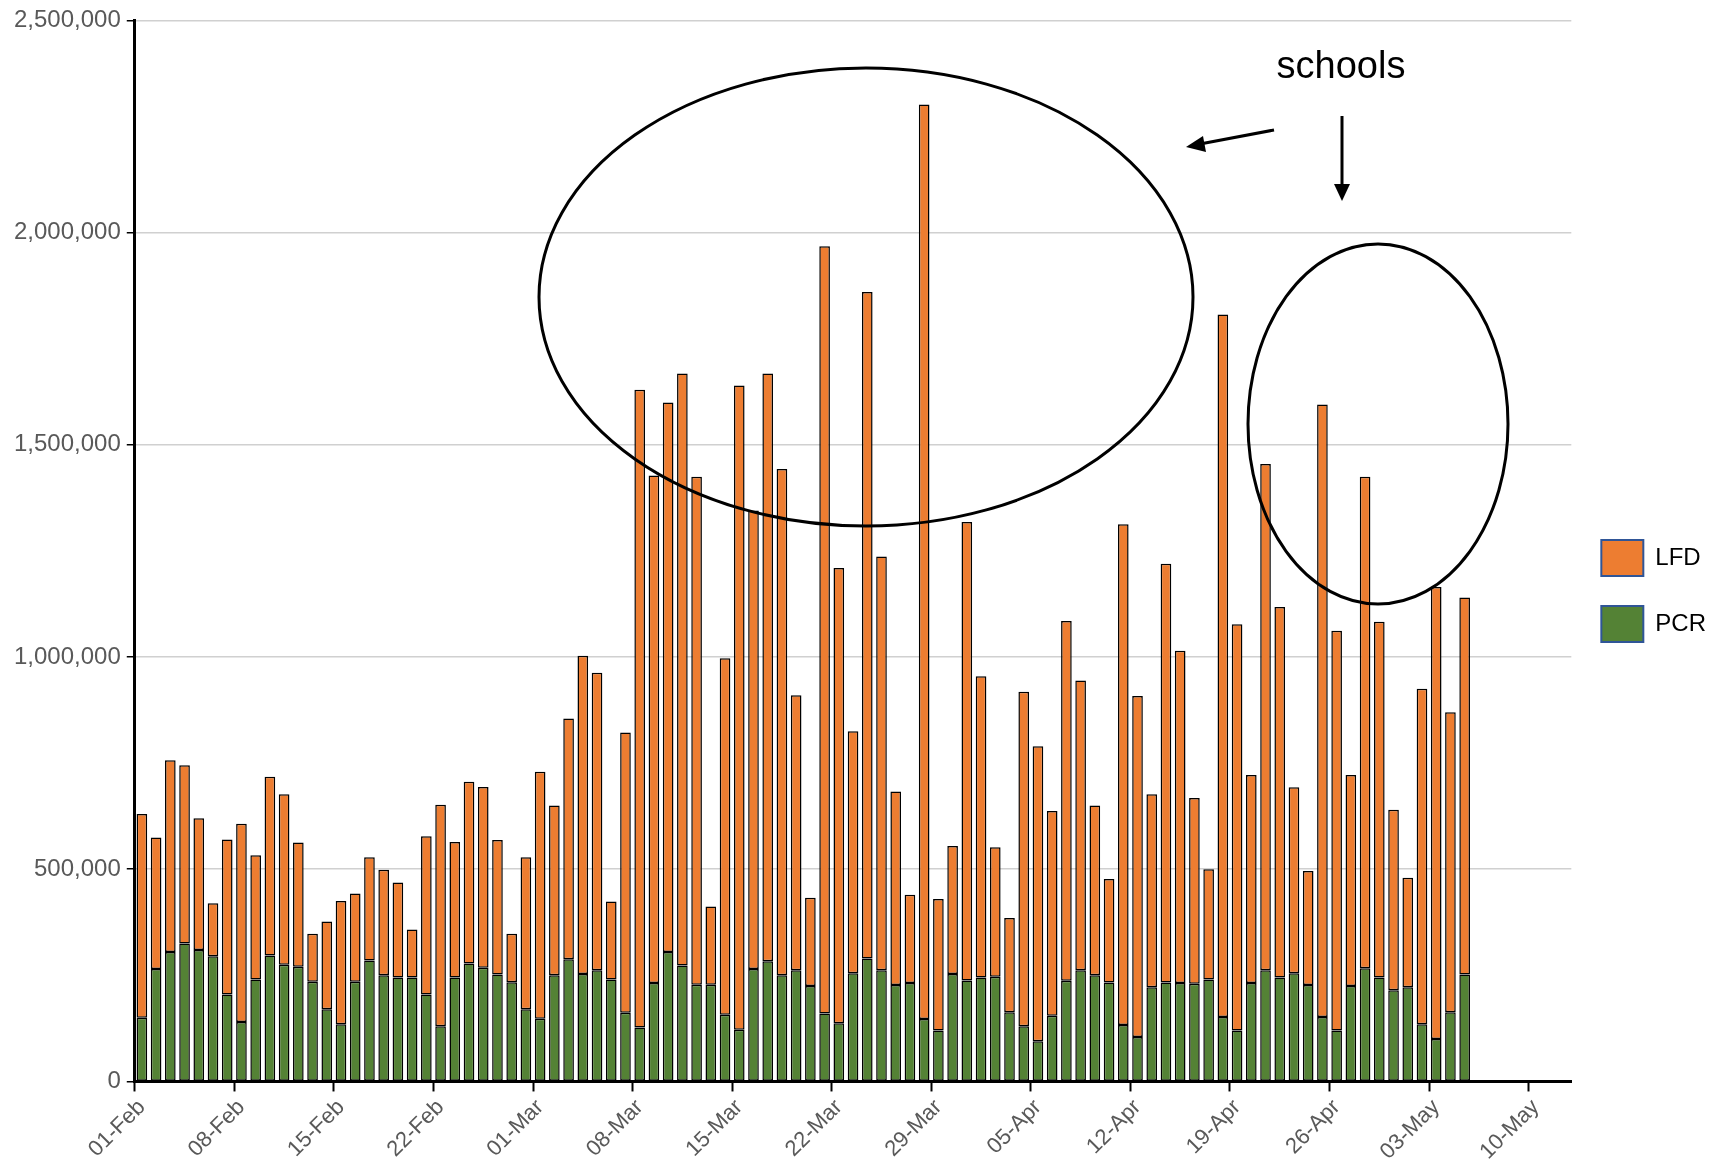 This screenshot has width=1726, height=1174. I want to click on y-tick-label: 2,500,000, so click(67, 19).